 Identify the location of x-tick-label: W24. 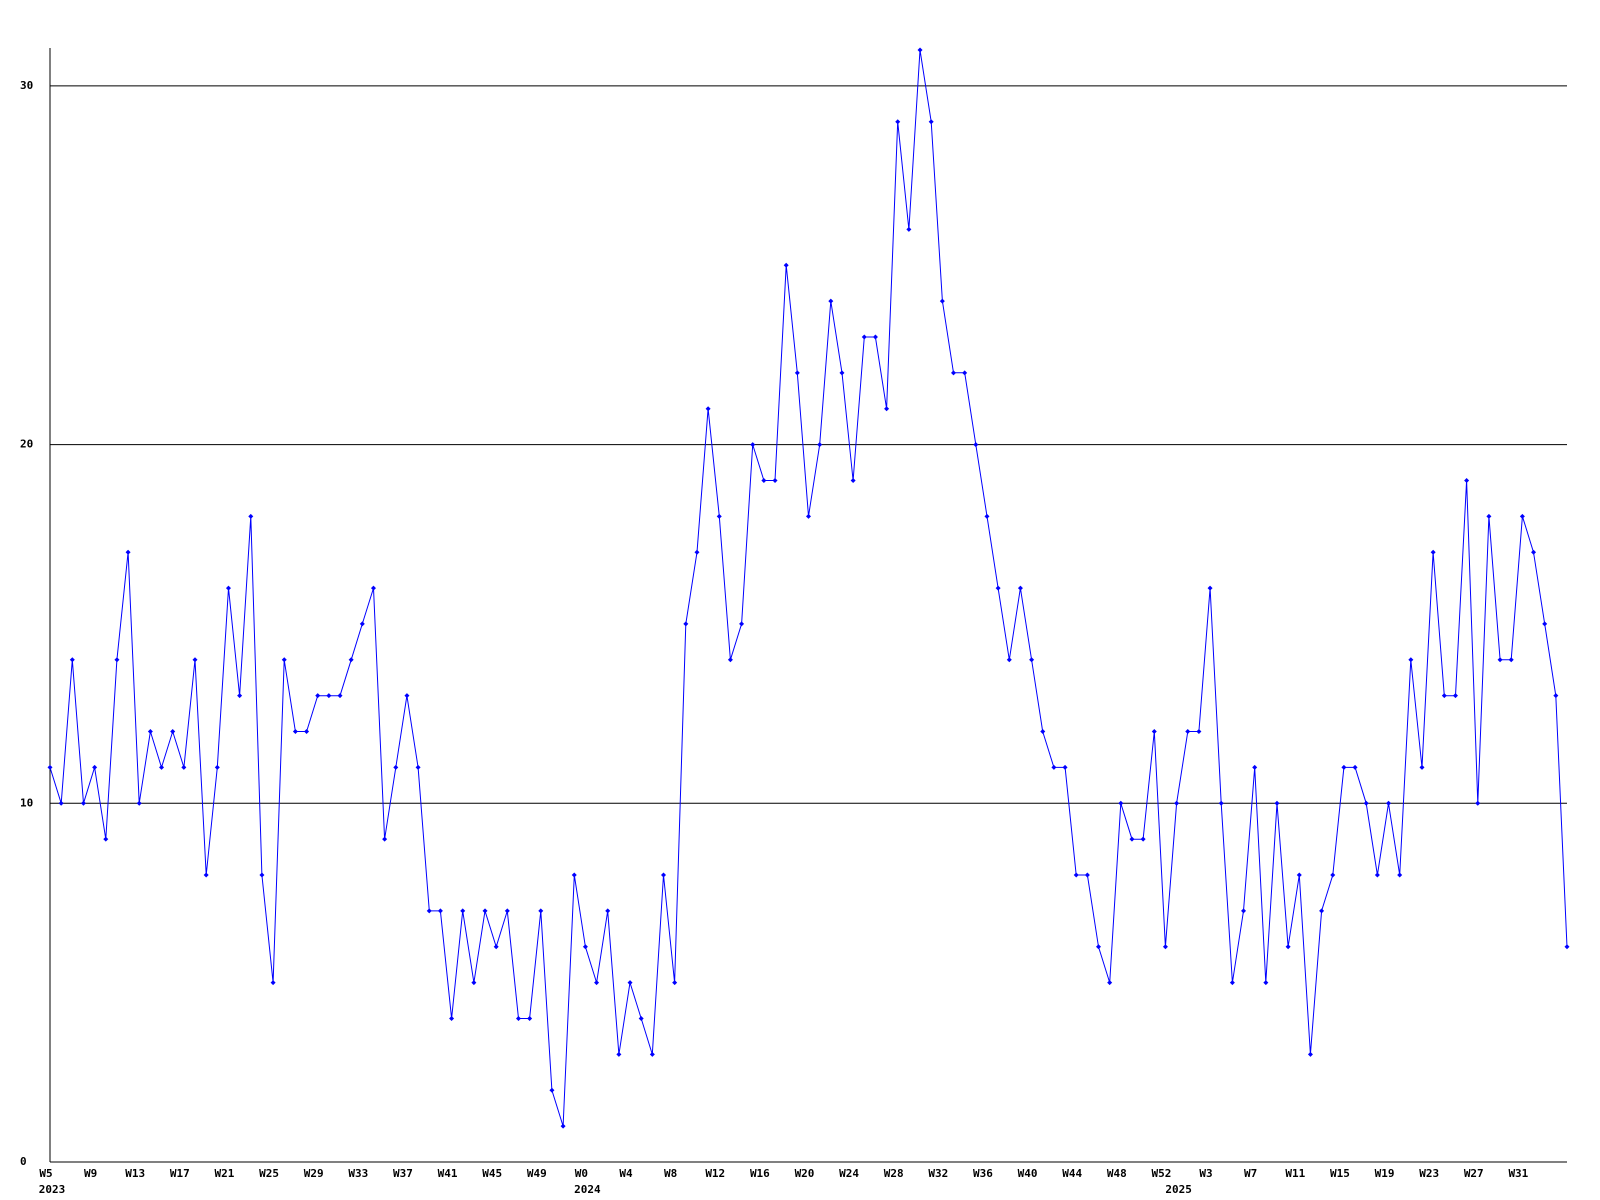
(849, 1173).